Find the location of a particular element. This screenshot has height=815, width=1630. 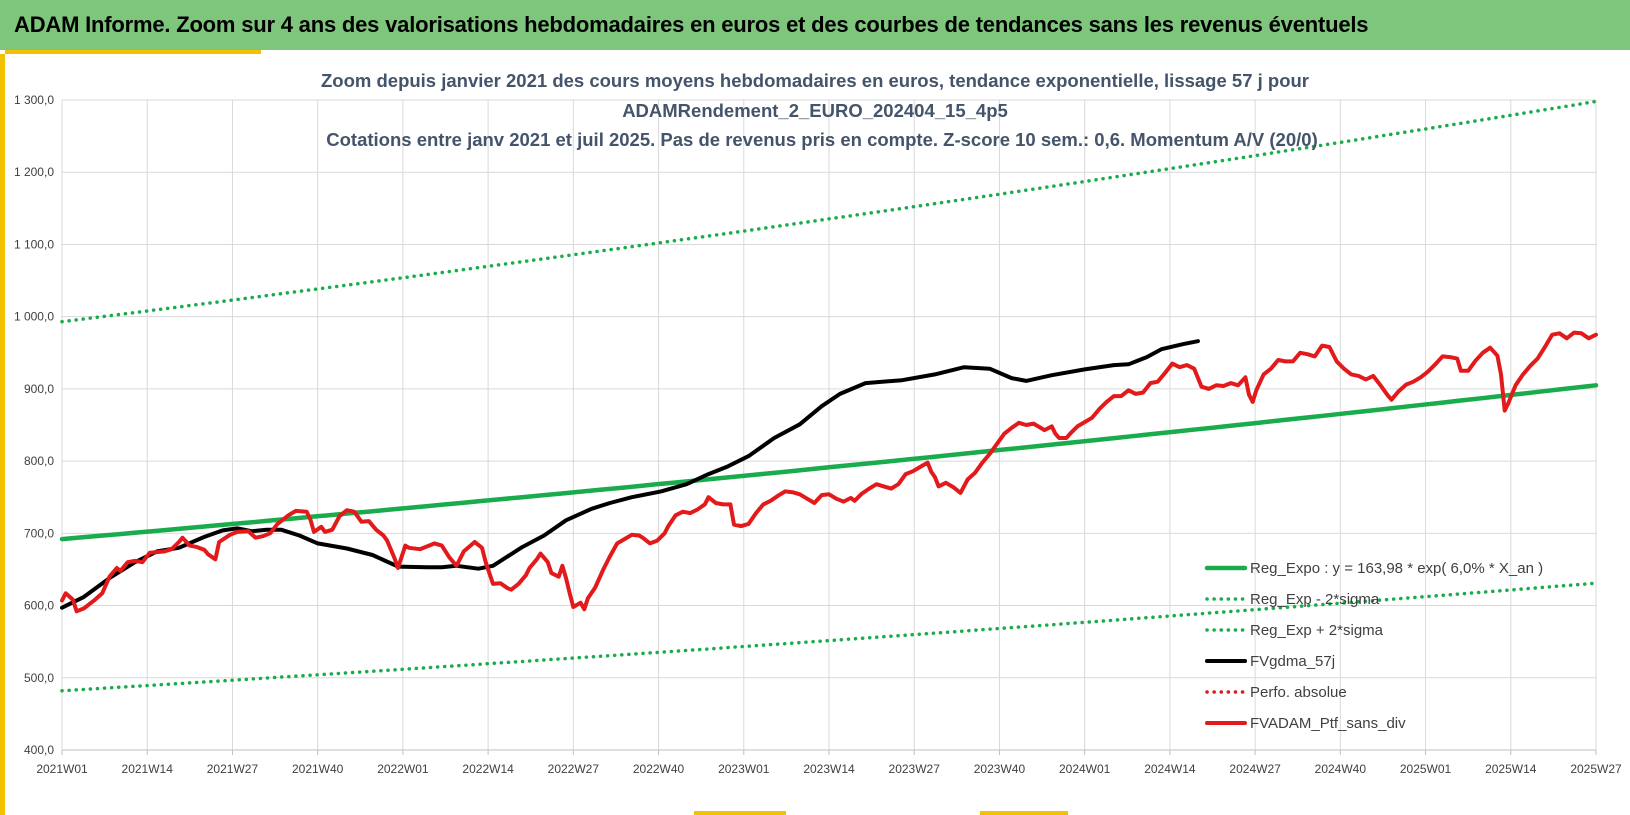

x-tick-label: 2023W27 is located at coordinates (915, 769).